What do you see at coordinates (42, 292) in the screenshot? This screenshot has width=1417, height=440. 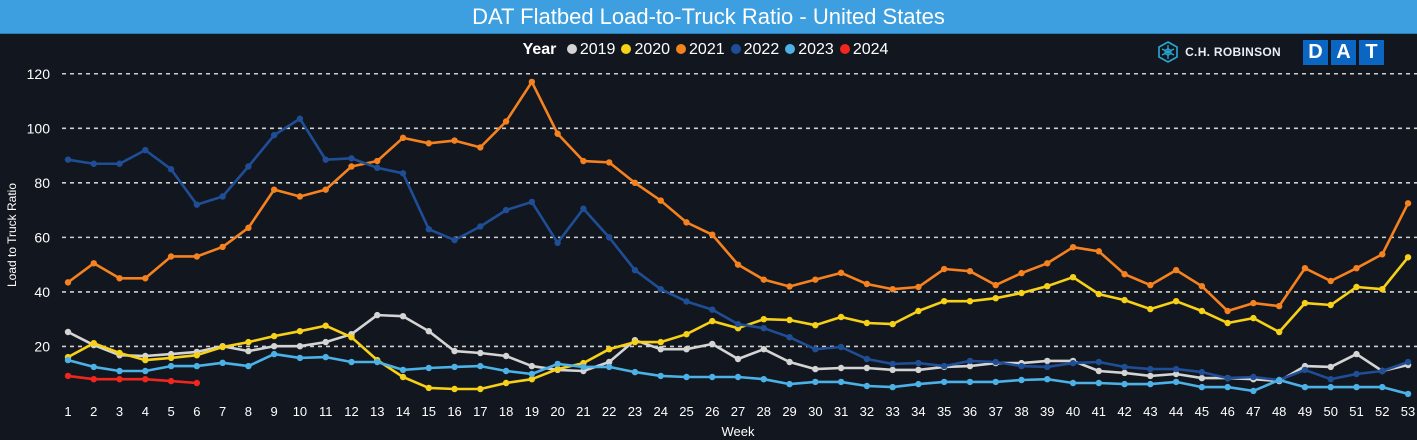 I see `y-tick-label: 40` at bounding box center [42, 292].